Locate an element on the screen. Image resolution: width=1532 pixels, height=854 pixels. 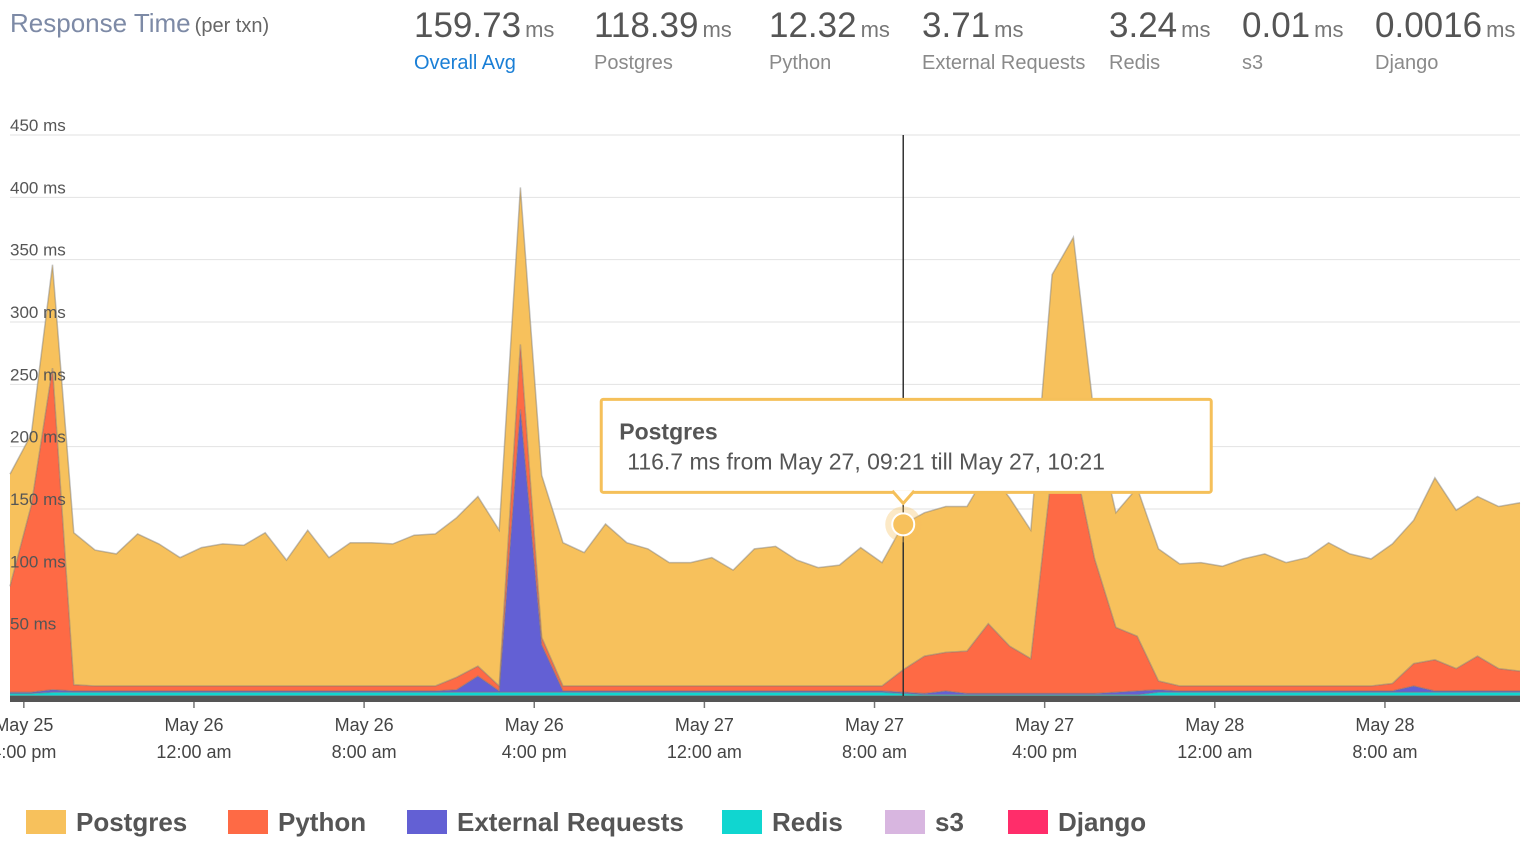
stat-label: Redis is located at coordinates (1135, 63).